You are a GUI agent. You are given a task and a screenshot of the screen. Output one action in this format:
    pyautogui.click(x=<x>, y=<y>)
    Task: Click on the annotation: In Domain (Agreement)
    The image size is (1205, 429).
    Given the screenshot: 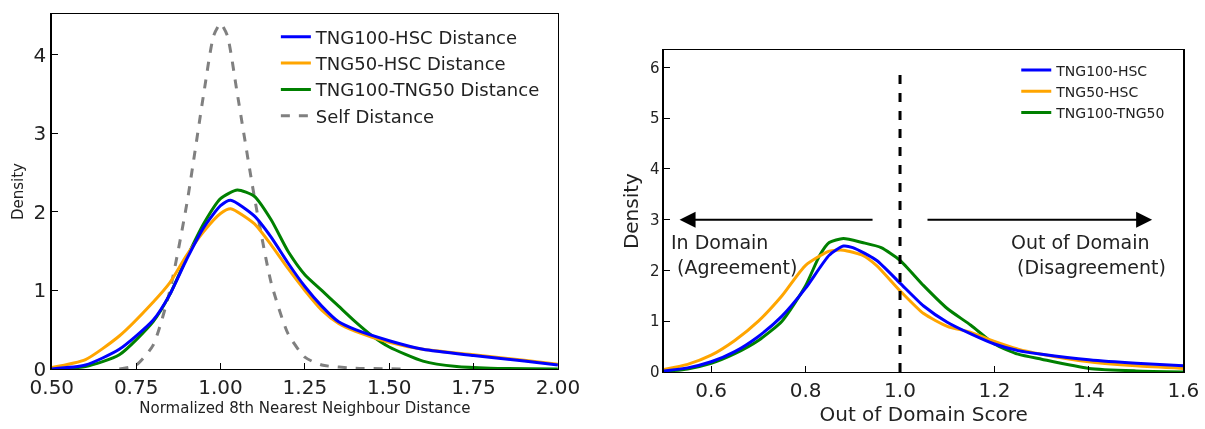 What is the action you would take?
    pyautogui.click(x=734, y=254)
    